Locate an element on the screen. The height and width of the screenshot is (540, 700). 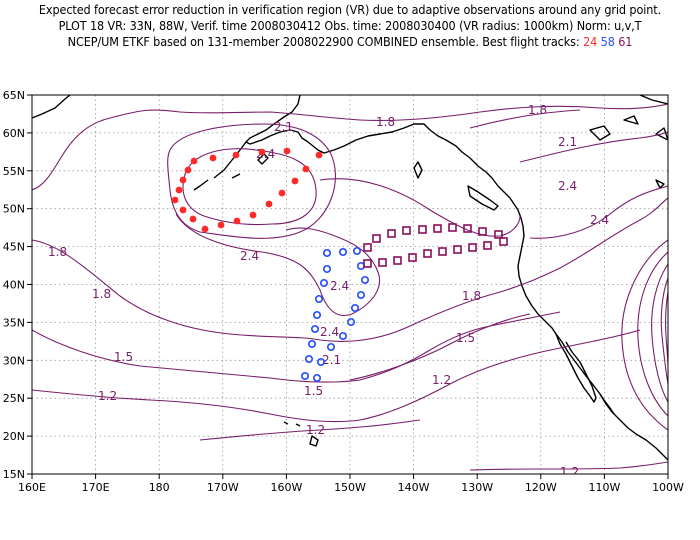
lat-label: 30N is located at coordinates (14, 360).